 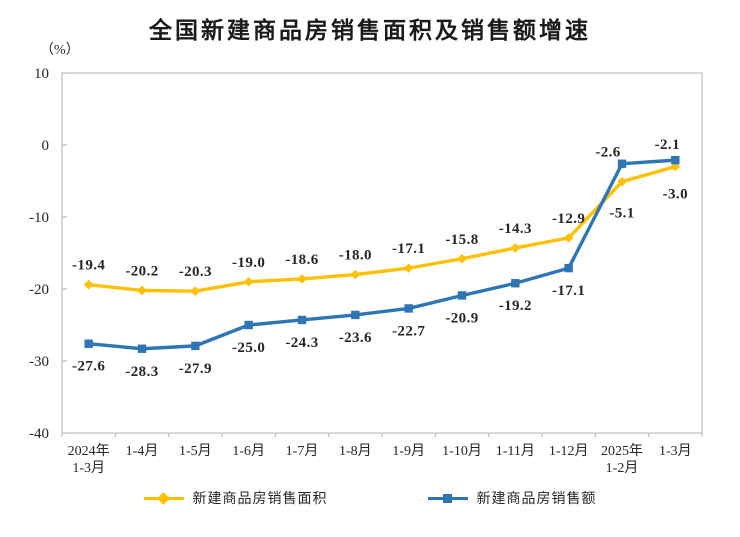 What do you see at coordinates (142, 451) in the screenshot?
I see `x-axis-category-label: 1-4月` at bounding box center [142, 451].